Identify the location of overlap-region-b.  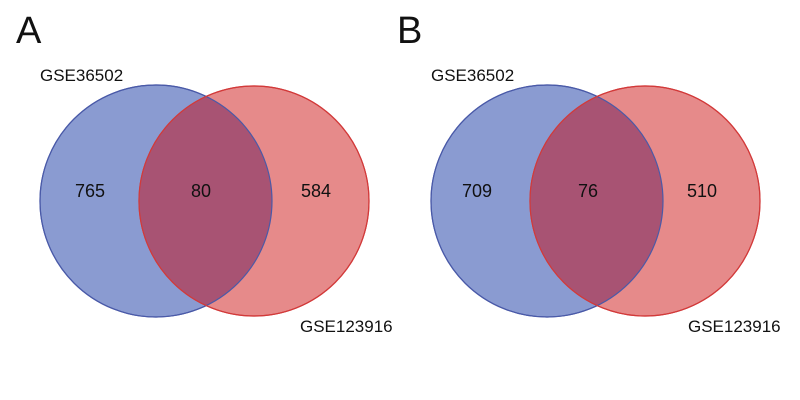
(596, 201).